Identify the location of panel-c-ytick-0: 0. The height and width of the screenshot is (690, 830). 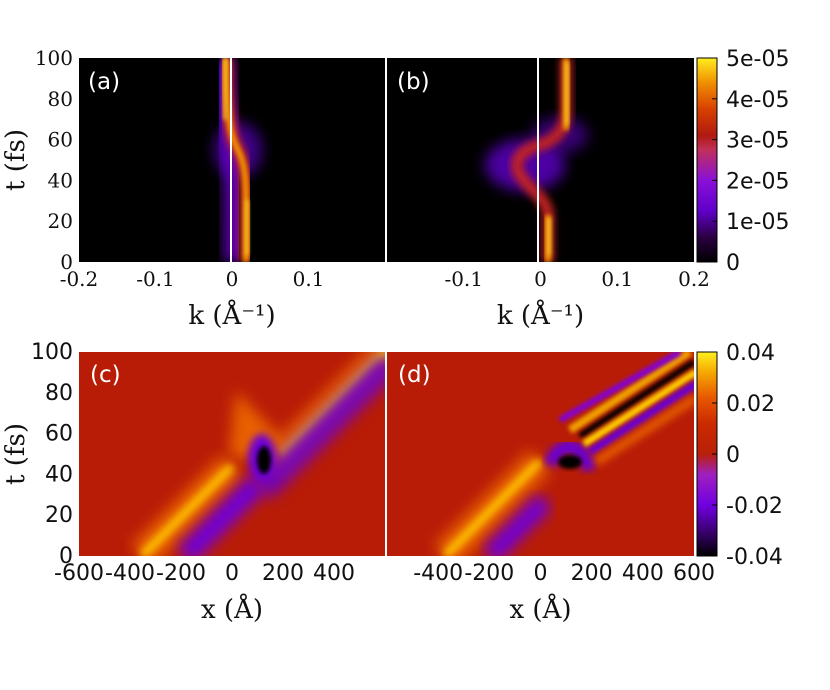
(66, 556).